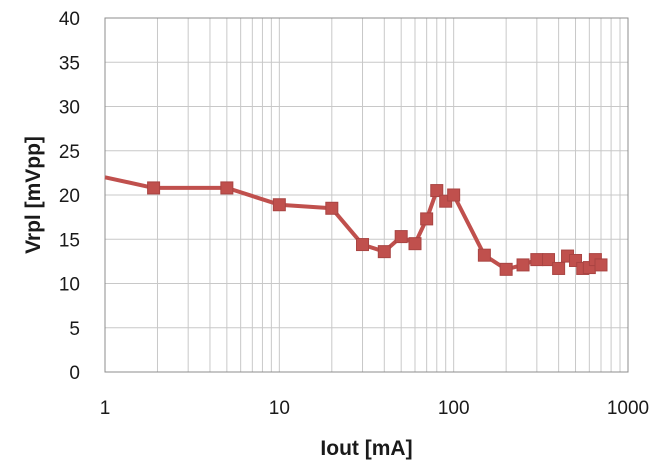 This screenshot has height=463, width=657. Describe the element at coordinates (628, 408) in the screenshot. I see `x-tick-label: 1000` at that location.